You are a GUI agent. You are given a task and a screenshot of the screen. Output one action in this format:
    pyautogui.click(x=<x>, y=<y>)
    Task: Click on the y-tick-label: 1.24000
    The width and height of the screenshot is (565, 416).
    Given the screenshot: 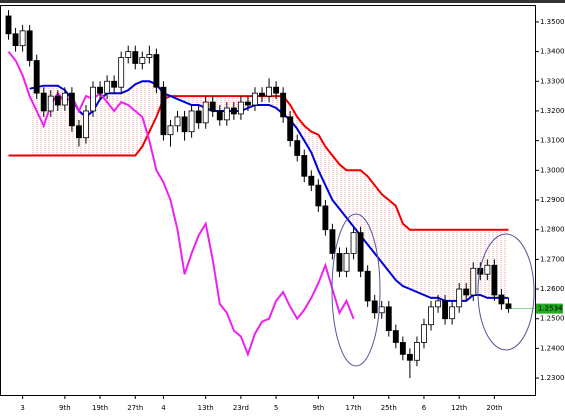 What is the action you would take?
    pyautogui.click(x=552, y=348)
    